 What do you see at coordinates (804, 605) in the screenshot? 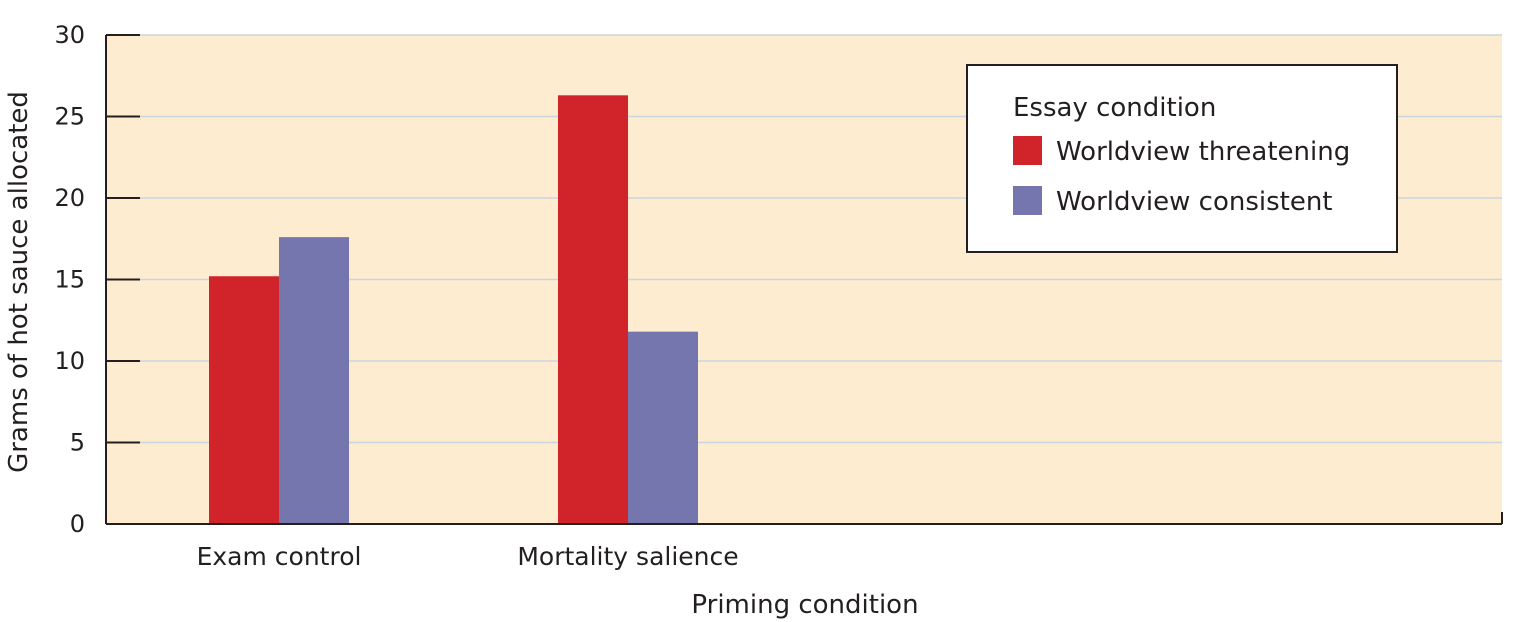
I see `x-axis-title: Priming condition` at bounding box center [804, 605].